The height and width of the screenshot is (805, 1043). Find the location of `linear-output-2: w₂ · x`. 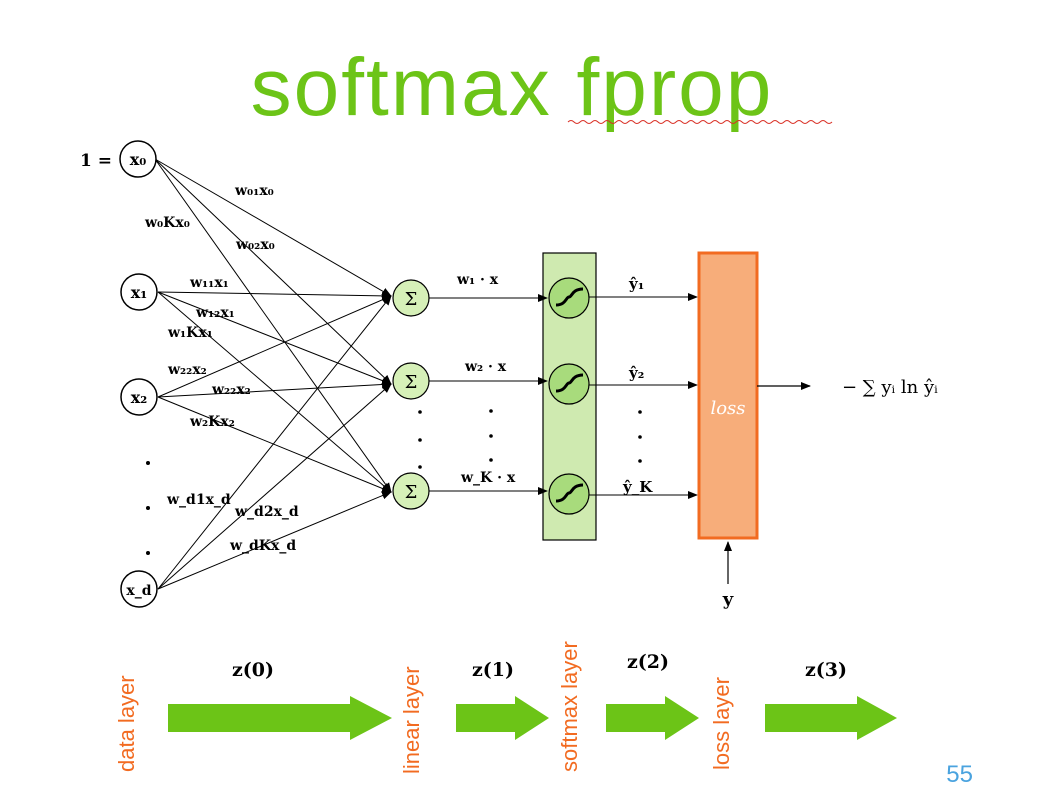

linear-output-2: w₂ · x is located at coordinates (485, 367).